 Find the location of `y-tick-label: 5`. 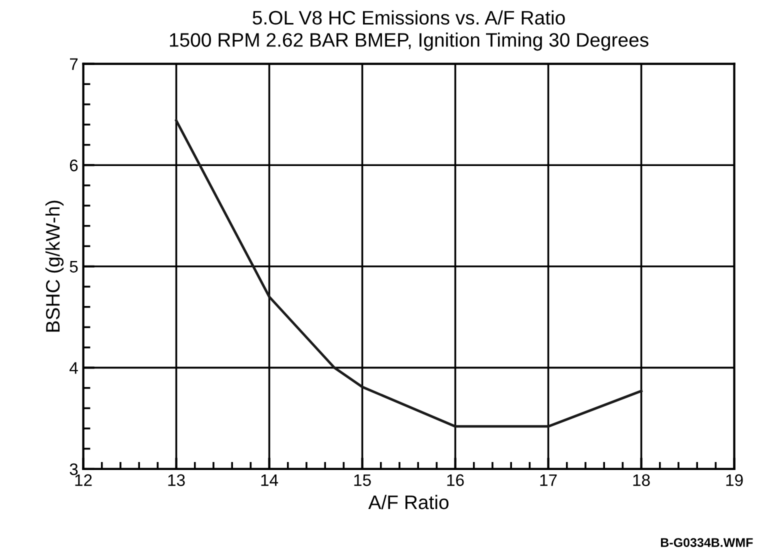

y-tick-label: 5 is located at coordinates (74, 266).